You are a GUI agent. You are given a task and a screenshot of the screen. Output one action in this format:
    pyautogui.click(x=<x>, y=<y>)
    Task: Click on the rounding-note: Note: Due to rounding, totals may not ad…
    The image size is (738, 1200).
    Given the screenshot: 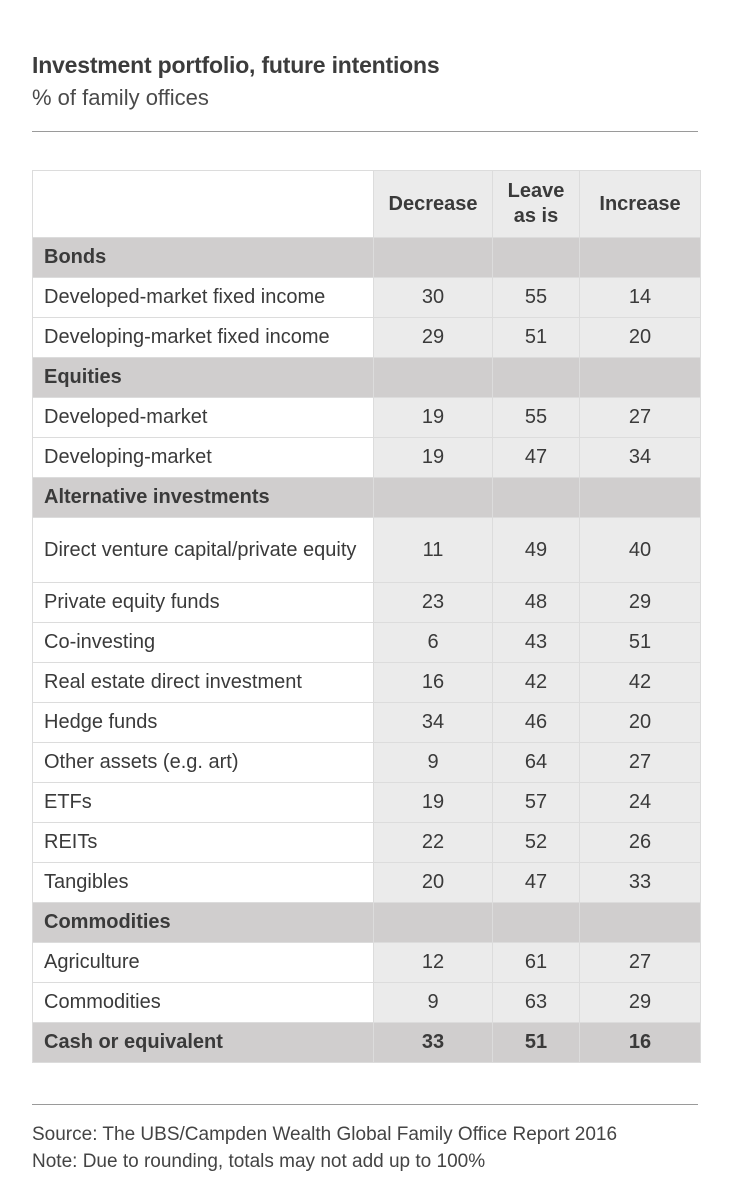 What is the action you would take?
    pyautogui.click(x=259, y=1161)
    